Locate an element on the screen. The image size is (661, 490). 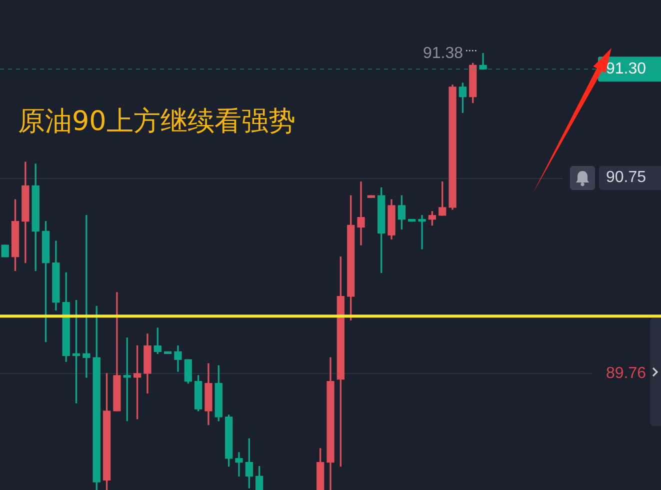
annotation: 91.38 is located at coordinates (443, 53).